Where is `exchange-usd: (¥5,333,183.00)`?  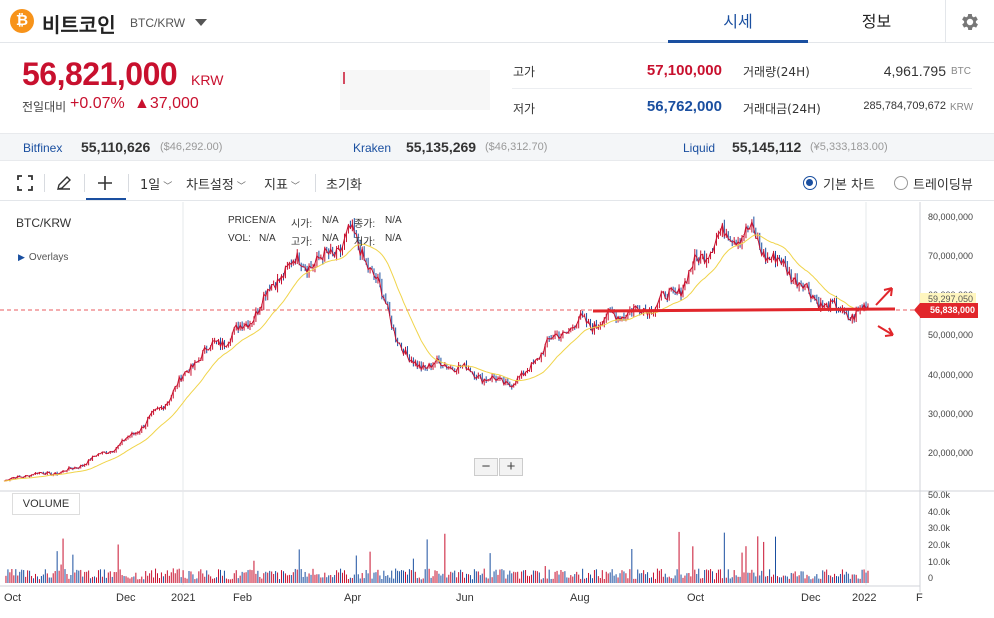
exchange-usd: (¥5,333,183.00) is located at coordinates (849, 147).